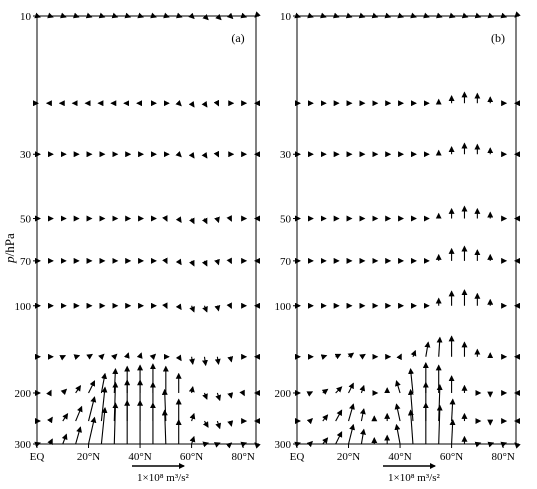 The image size is (537, 489). What do you see at coordinates (451, 457) in the screenshot?
I see `x-tick-label: 60°N` at bounding box center [451, 457].